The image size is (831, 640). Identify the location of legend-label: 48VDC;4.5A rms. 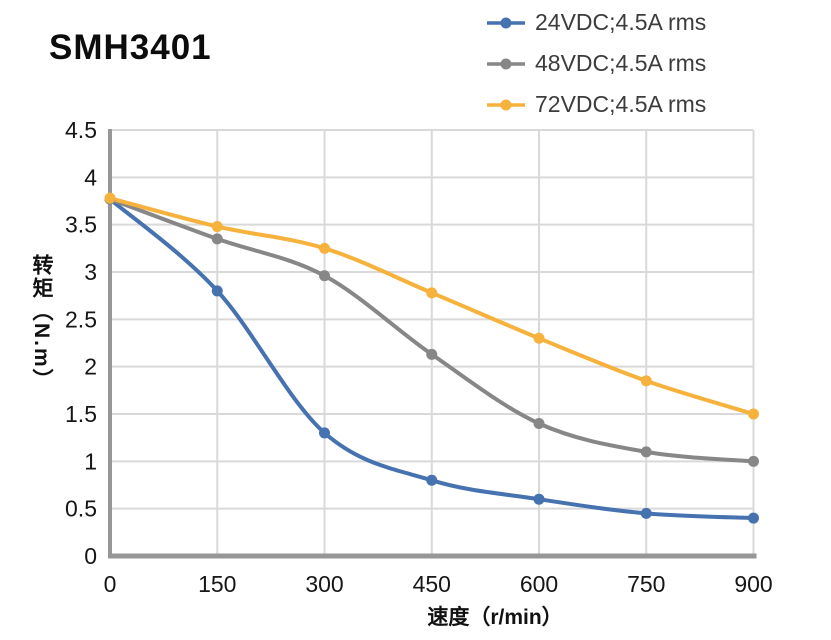
(621, 63).